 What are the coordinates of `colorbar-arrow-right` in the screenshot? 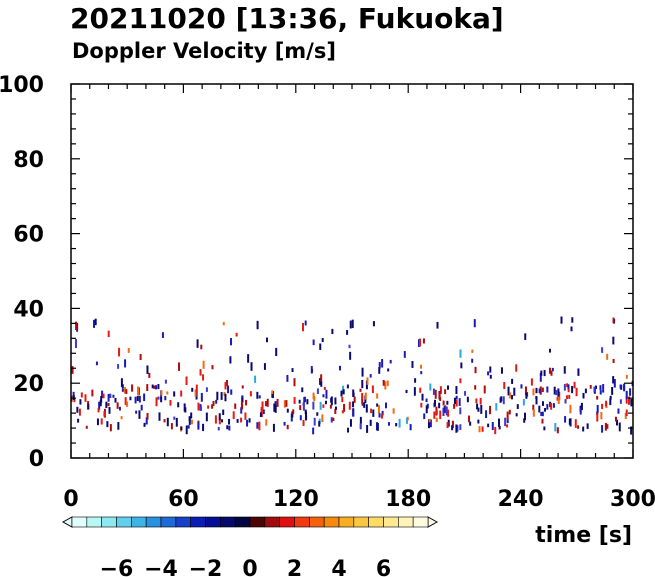 It's located at (433, 522).